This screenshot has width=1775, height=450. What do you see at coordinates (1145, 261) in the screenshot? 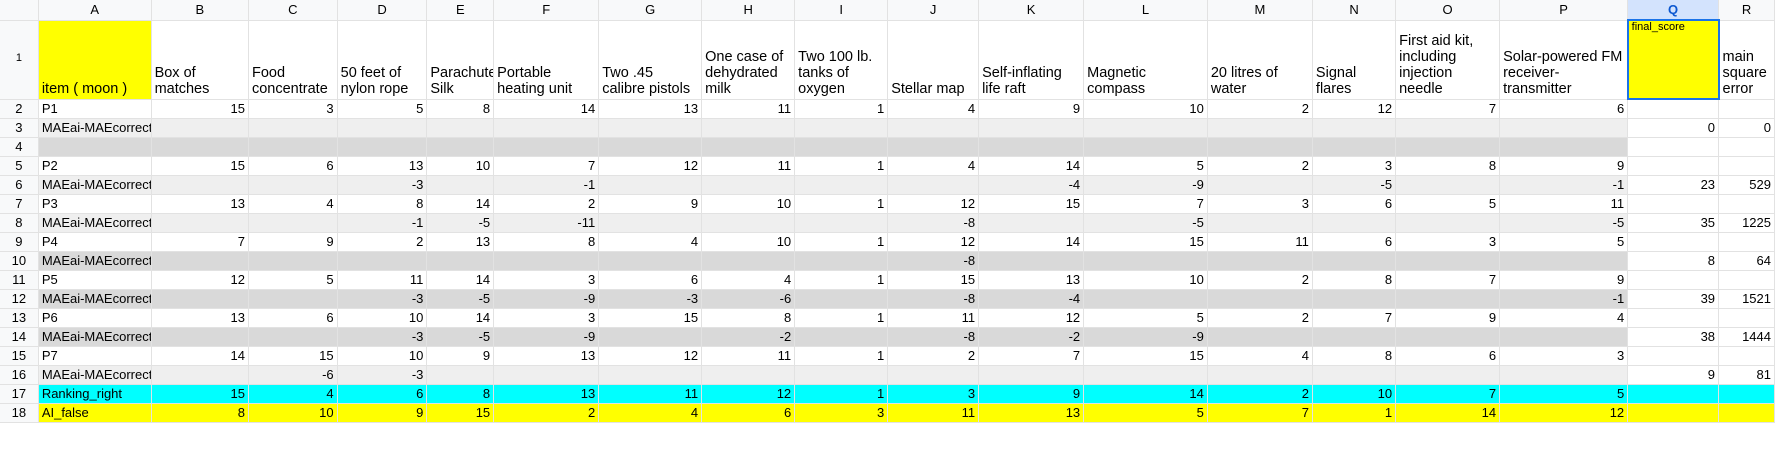
I see `cell-l10` at bounding box center [1145, 261].